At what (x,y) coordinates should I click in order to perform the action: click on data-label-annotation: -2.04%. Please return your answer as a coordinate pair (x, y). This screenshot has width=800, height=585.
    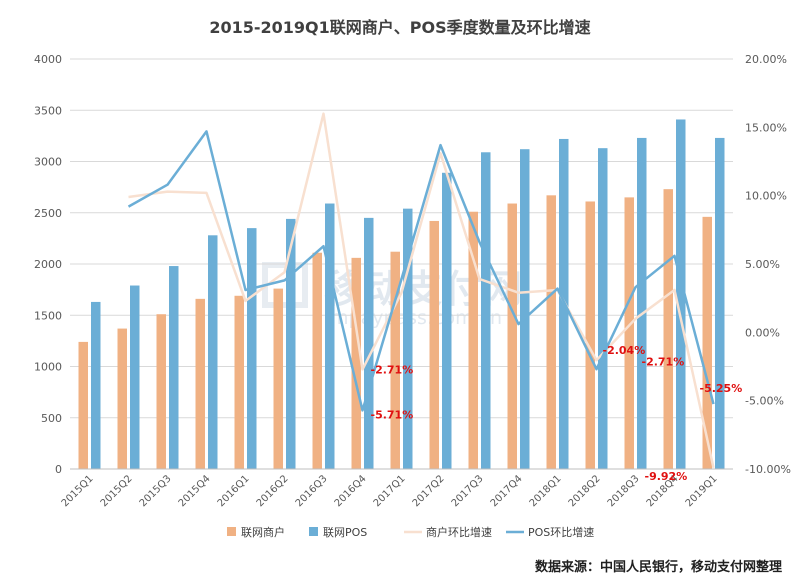
    Looking at the image, I should click on (624, 350).